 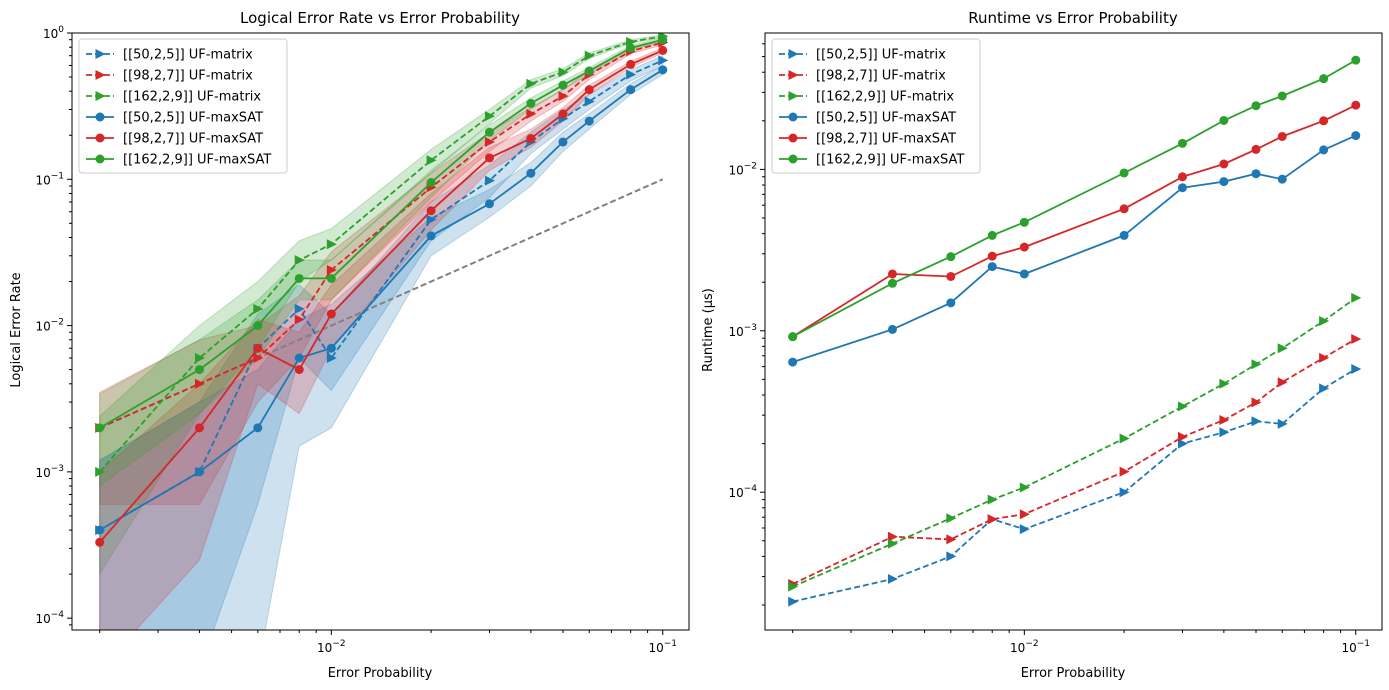 I want to click on legend-label: [[98,2,7]] UF-matrix, so click(x=188, y=76).